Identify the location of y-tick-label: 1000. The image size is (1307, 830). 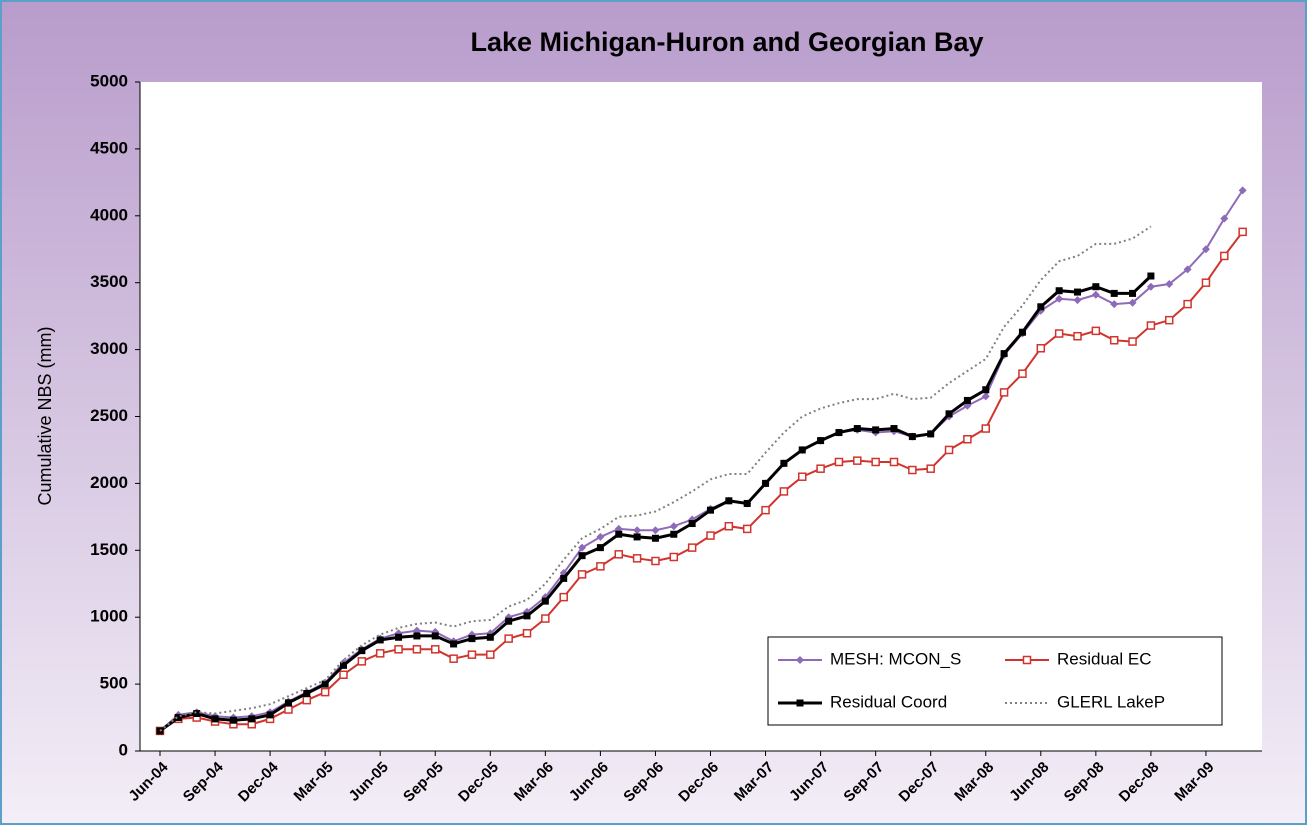
(109, 616).